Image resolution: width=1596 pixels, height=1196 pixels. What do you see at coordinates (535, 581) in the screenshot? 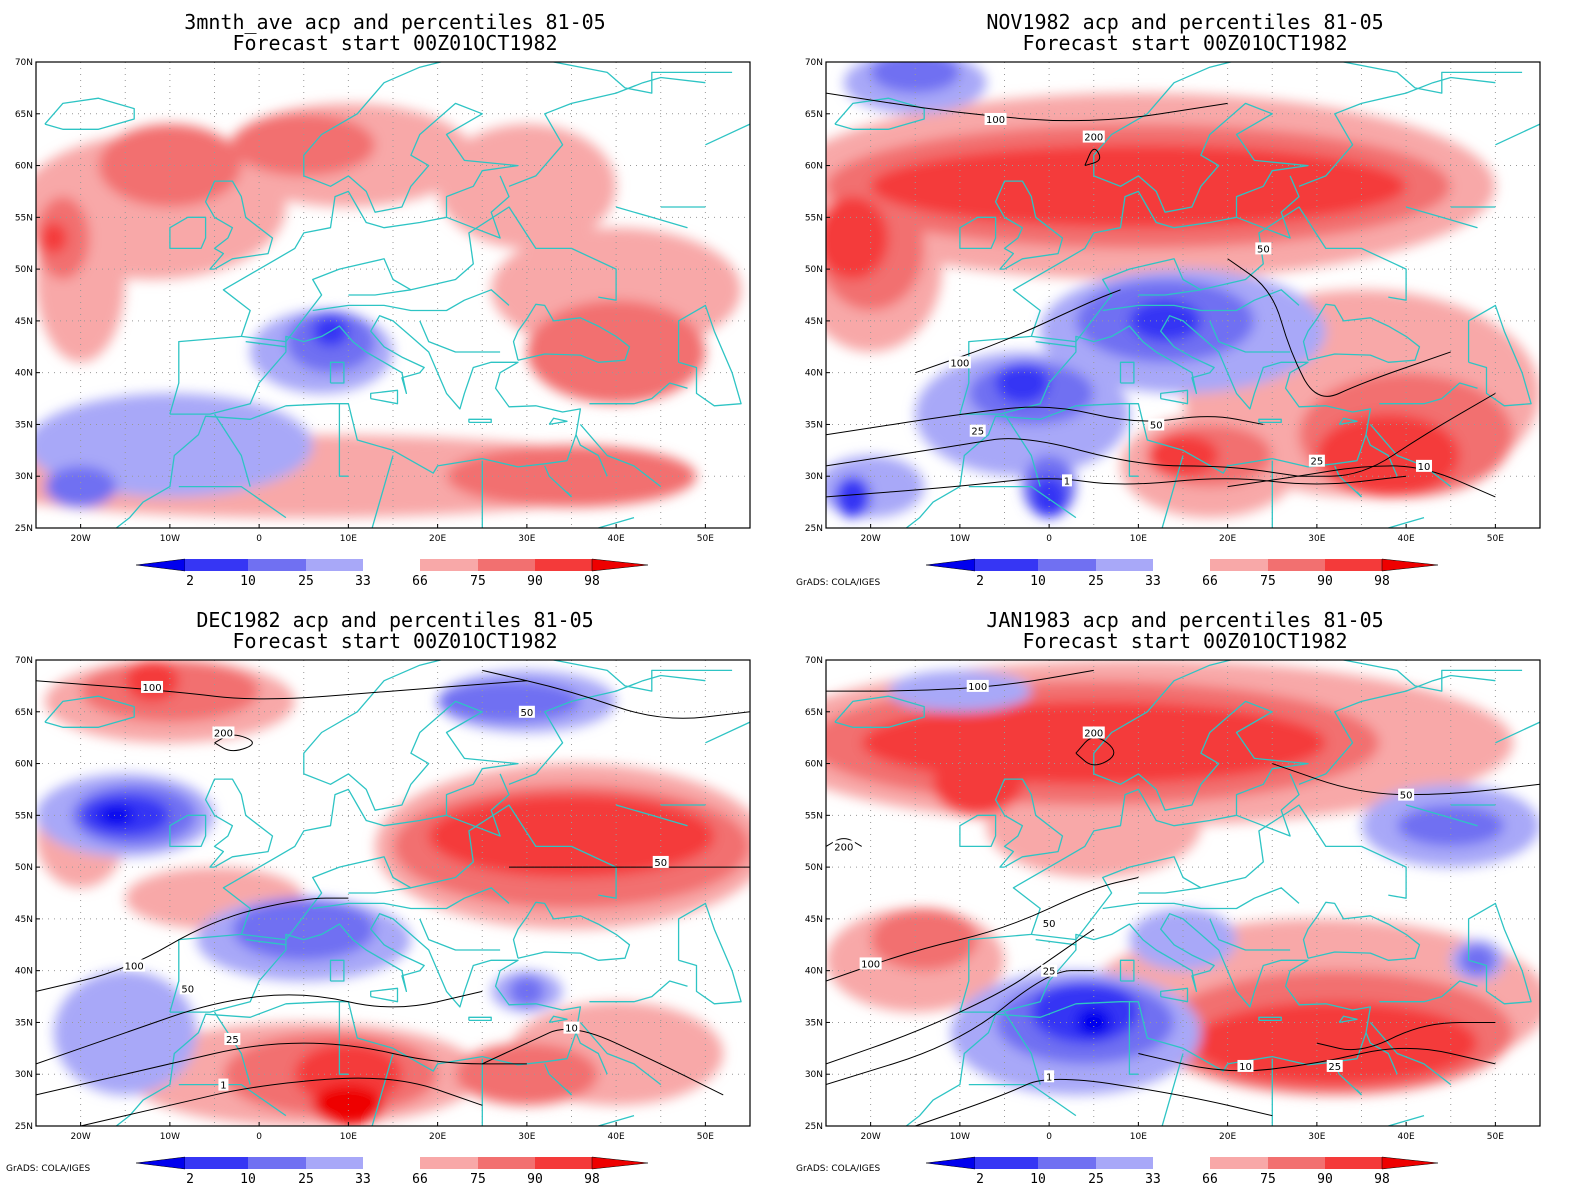
I see `legend-label: 90` at bounding box center [535, 581].